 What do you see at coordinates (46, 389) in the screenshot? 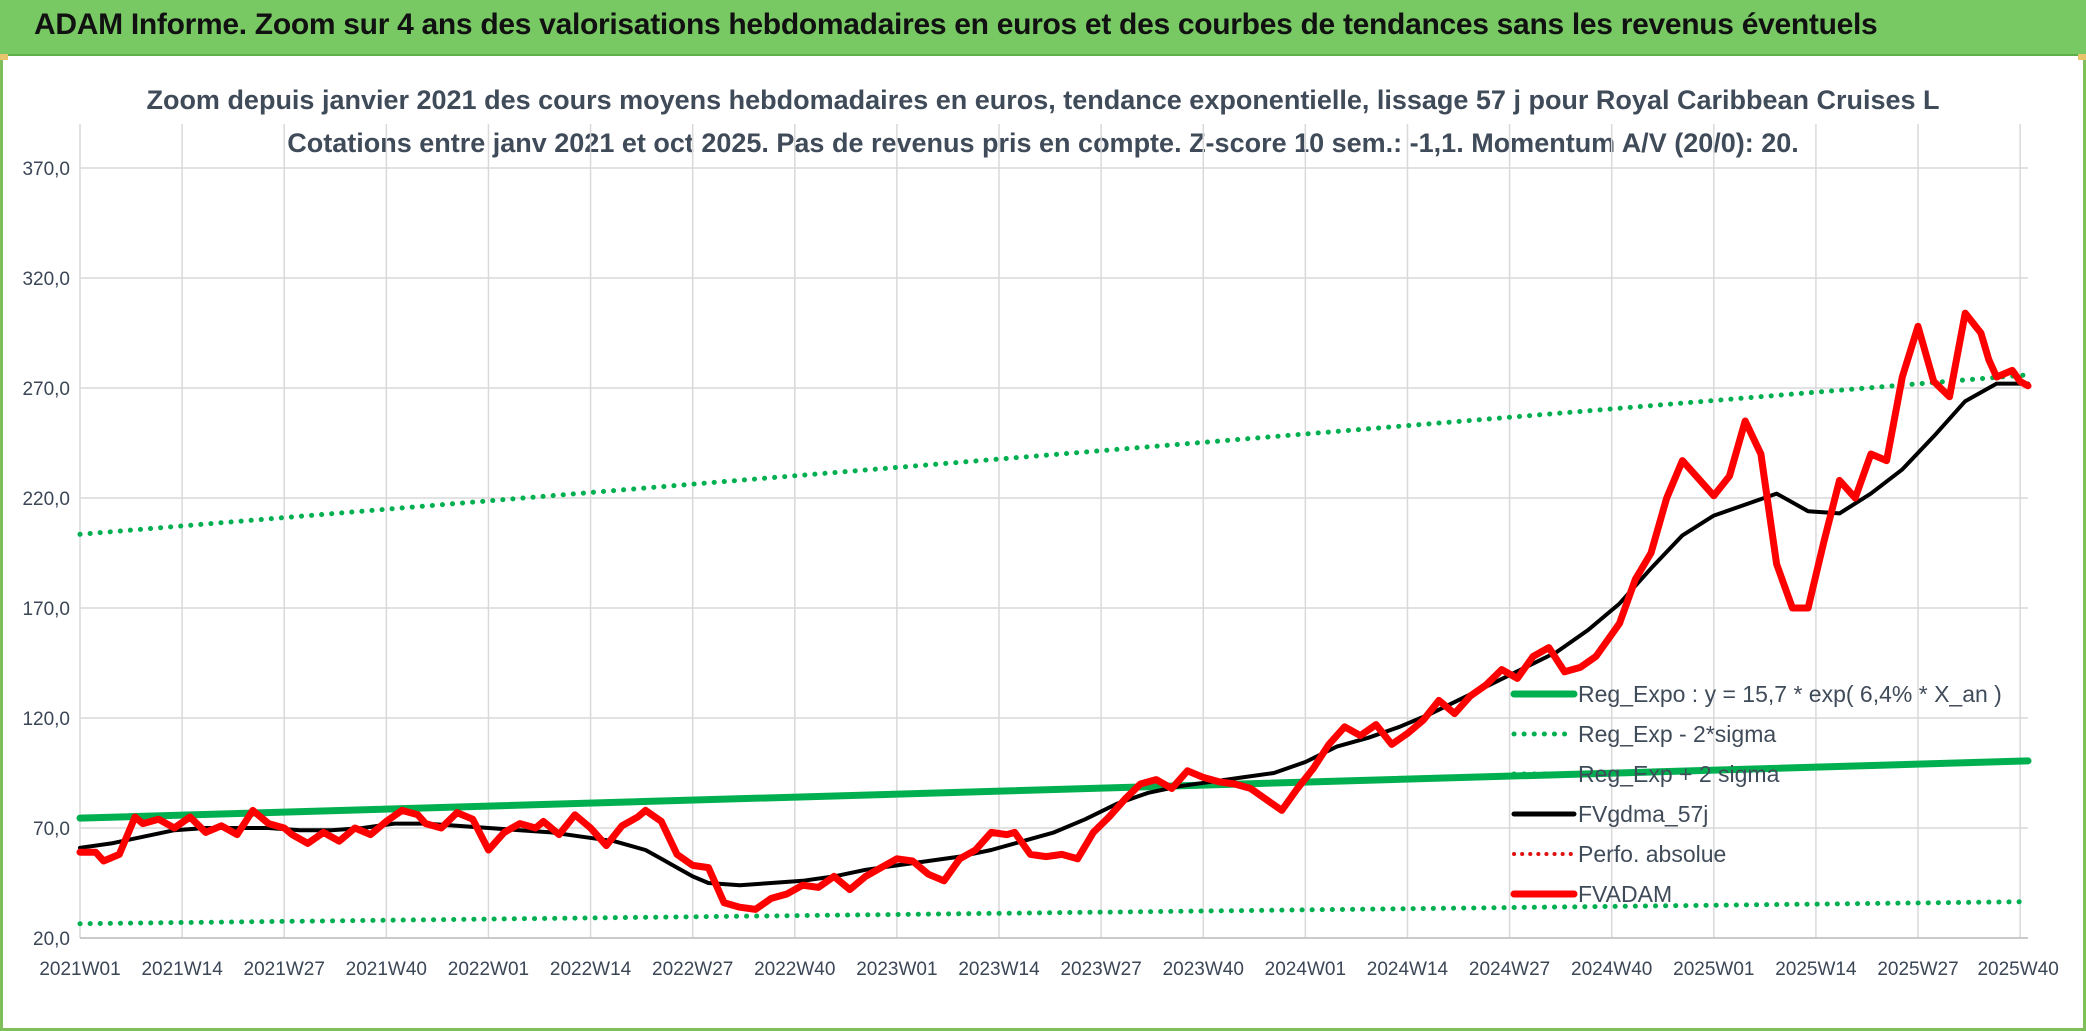
I see `y-tick-label: 270,0` at bounding box center [46, 389].